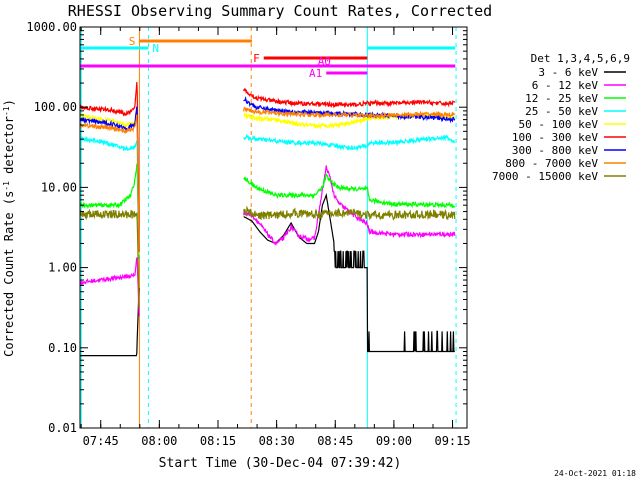 Image resolution: width=640 pixels, height=480 pixels. What do you see at coordinates (218, 441) in the screenshot?
I see `x-tick-label: 08:15` at bounding box center [218, 441].